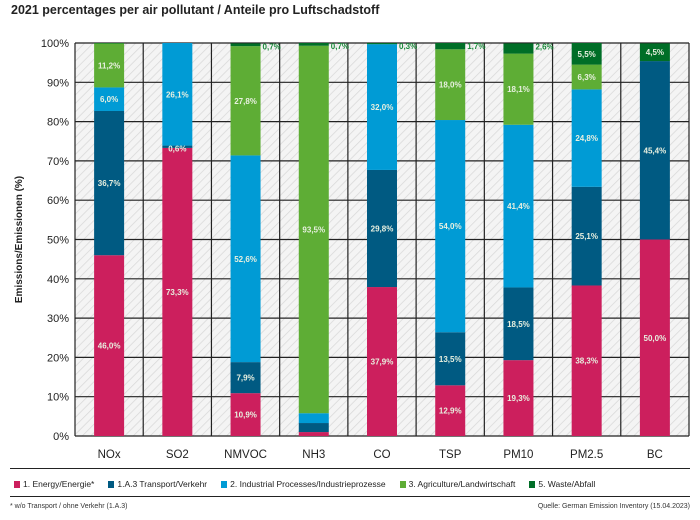 The width and height of the screenshot is (700, 520). I want to click on y-tick-label: 80%, so click(58, 123).